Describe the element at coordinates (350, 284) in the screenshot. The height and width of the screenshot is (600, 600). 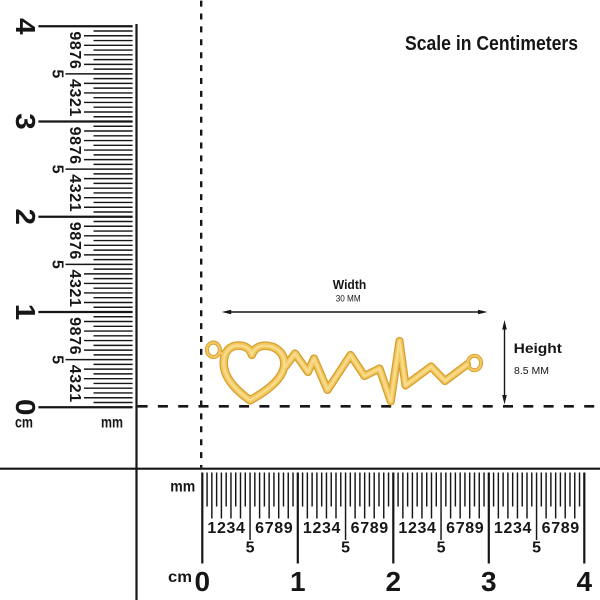
I see `svg-text: Width` at that location.